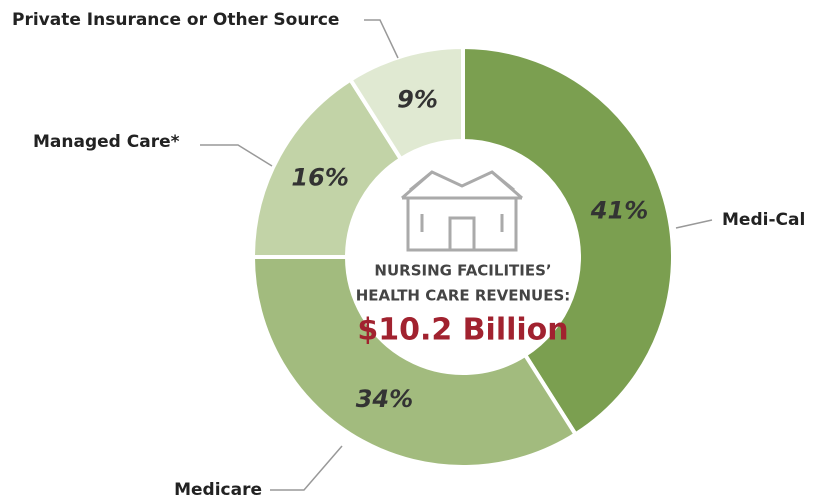 The width and height of the screenshot is (819, 502). I want to click on value-label: 16%, so click(319, 177).